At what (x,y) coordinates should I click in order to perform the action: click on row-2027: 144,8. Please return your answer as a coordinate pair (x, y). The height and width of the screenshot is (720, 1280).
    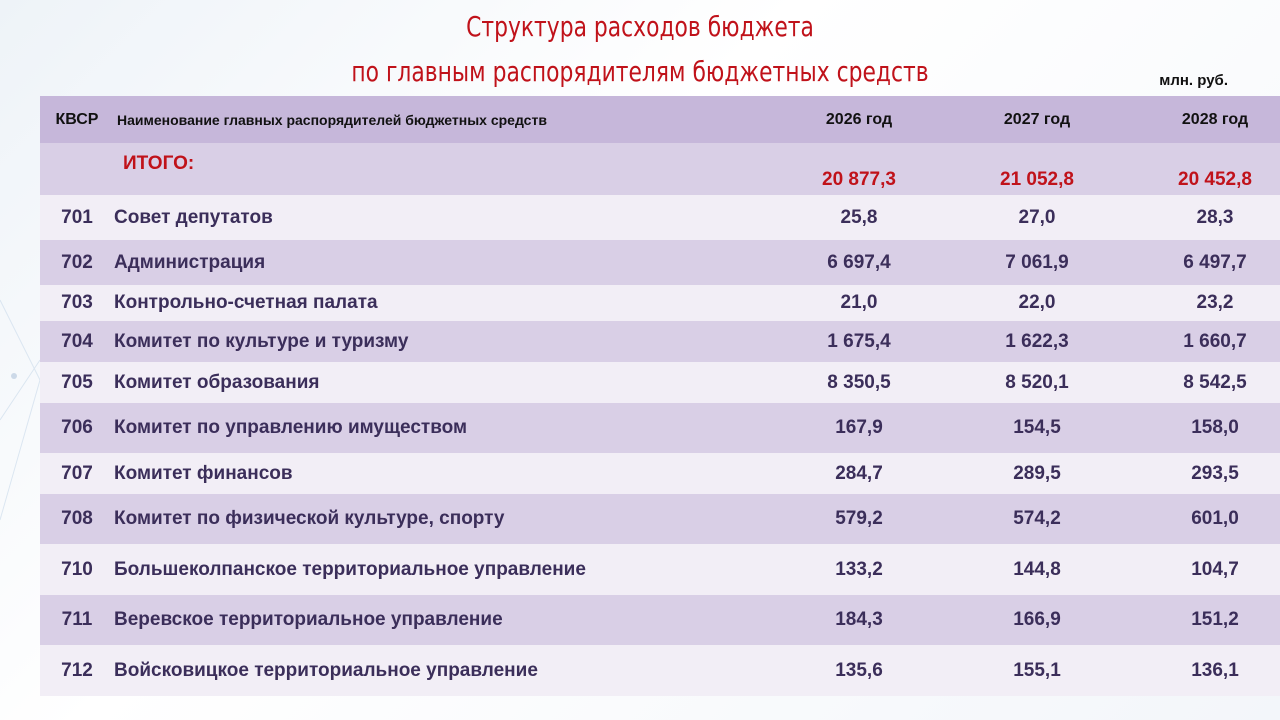
    Looking at the image, I should click on (1037, 569).